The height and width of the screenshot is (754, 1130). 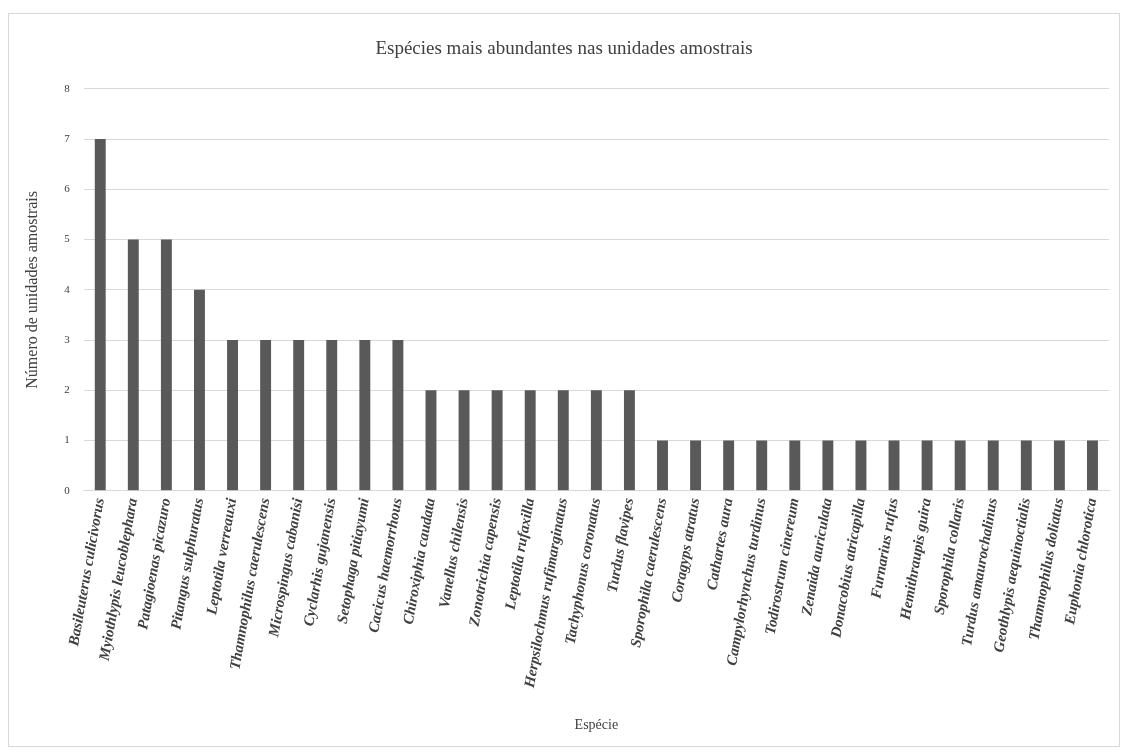 I want to click on x-tick-label: Leptotila rufaxilla, so click(x=519, y=554).